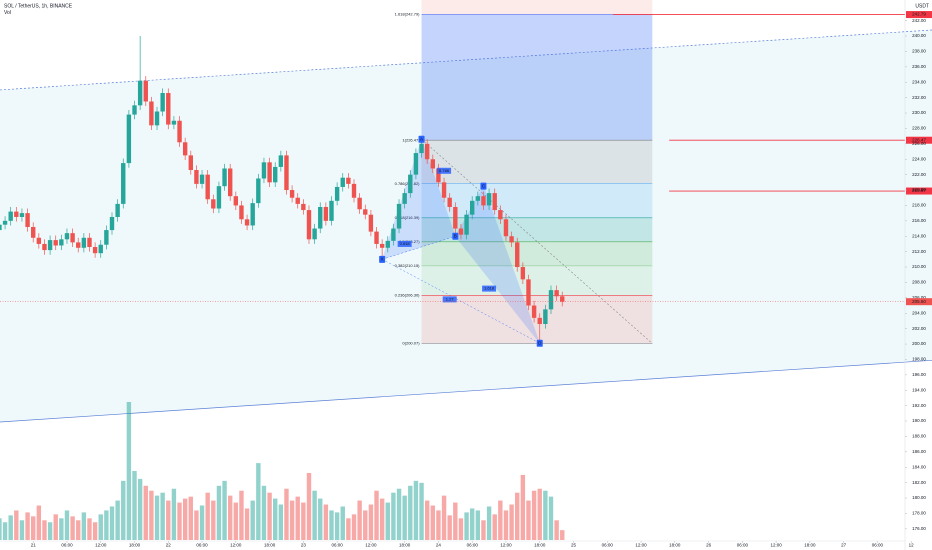 Image resolution: width=932 pixels, height=550 pixels. I want to click on pattern-point-label: A, so click(421, 138).